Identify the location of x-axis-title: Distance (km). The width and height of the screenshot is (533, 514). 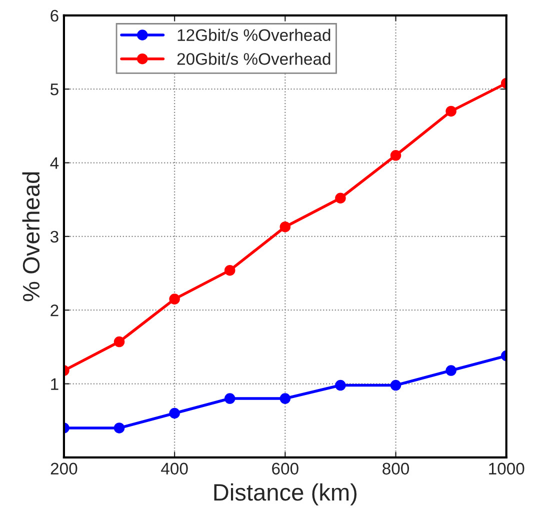
(285, 494).